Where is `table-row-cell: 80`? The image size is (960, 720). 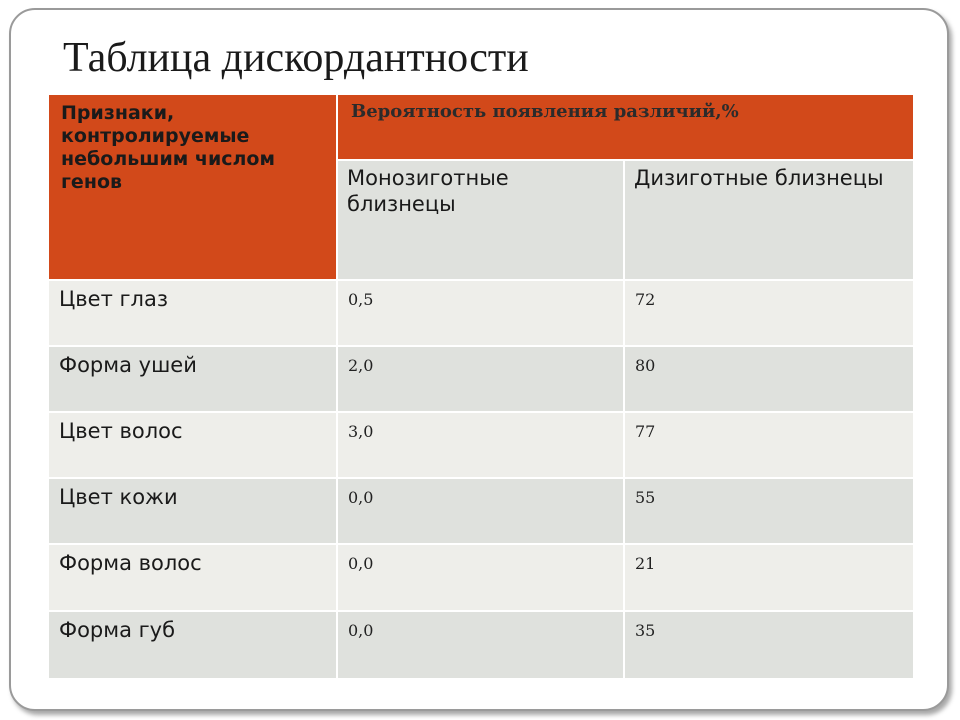
table-row-cell: 80 is located at coordinates (768, 379).